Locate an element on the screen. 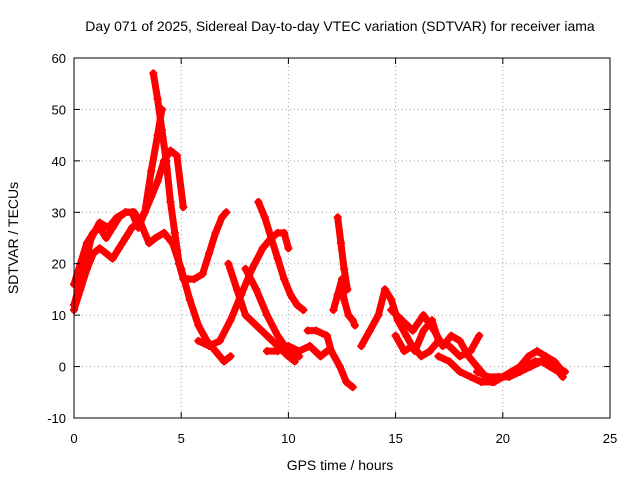  x-tick-label: 10 is located at coordinates (288, 438).